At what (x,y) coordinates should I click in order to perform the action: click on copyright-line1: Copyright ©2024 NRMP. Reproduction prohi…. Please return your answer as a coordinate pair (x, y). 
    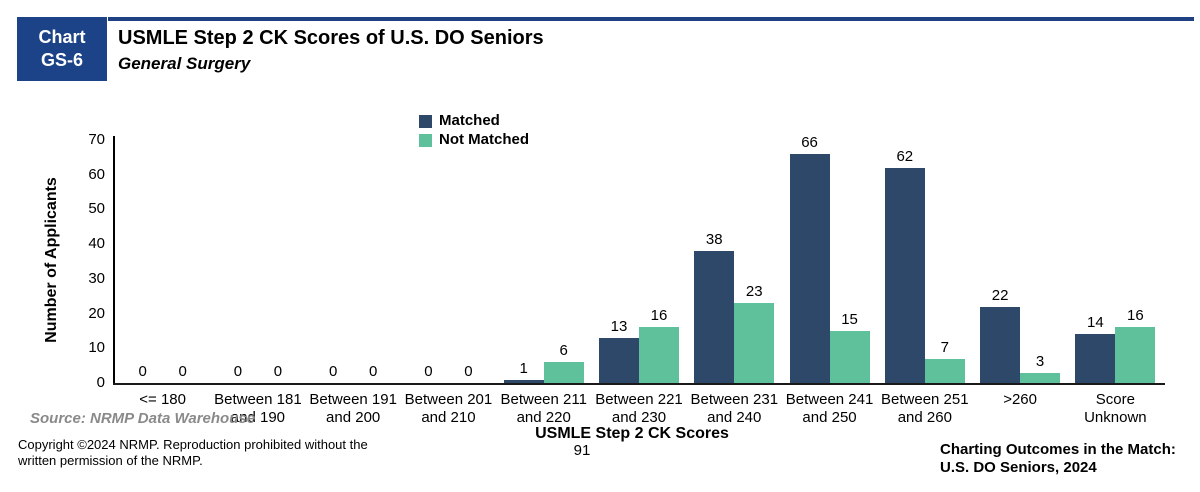
    Looking at the image, I should click on (193, 444).